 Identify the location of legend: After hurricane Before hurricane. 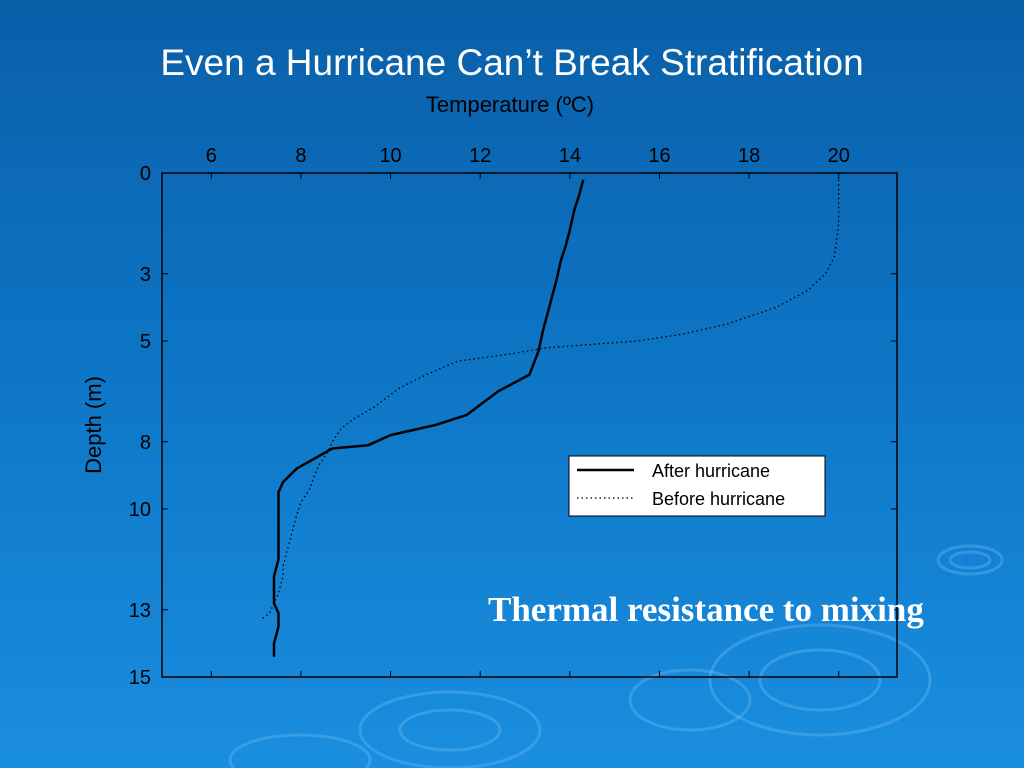
(697, 486).